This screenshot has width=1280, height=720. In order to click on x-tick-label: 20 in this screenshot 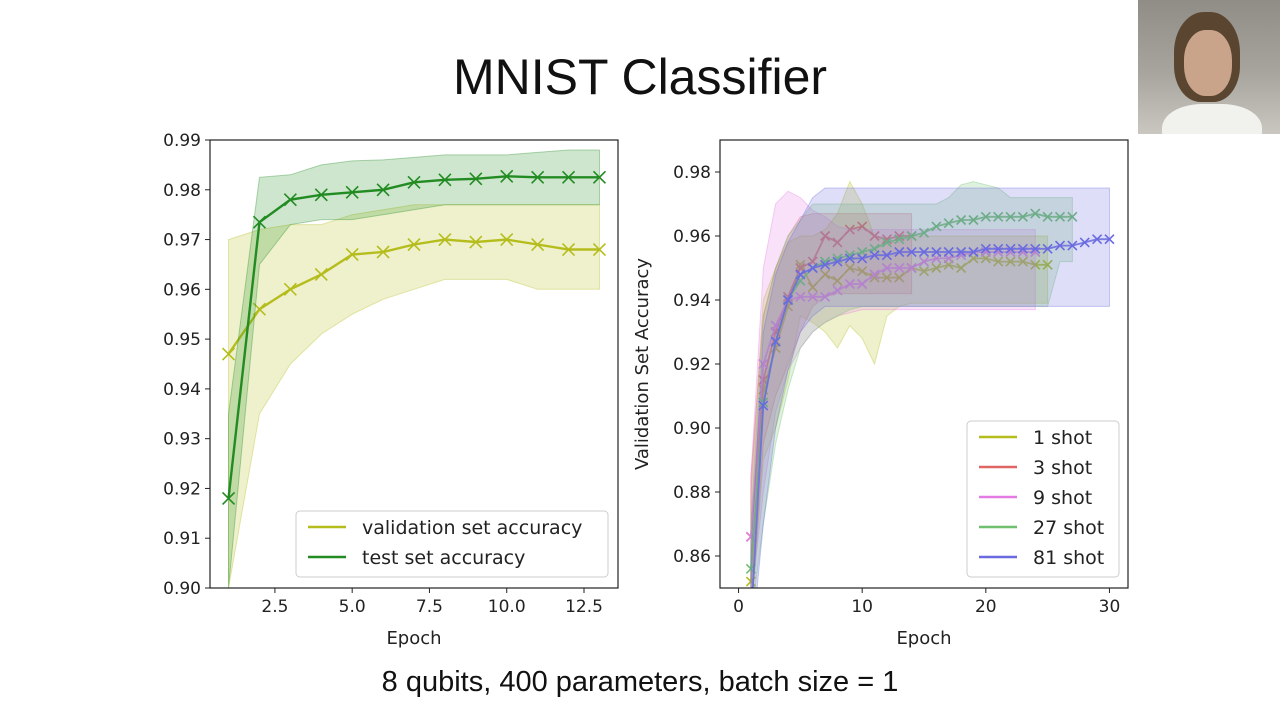, I will do `click(986, 607)`.